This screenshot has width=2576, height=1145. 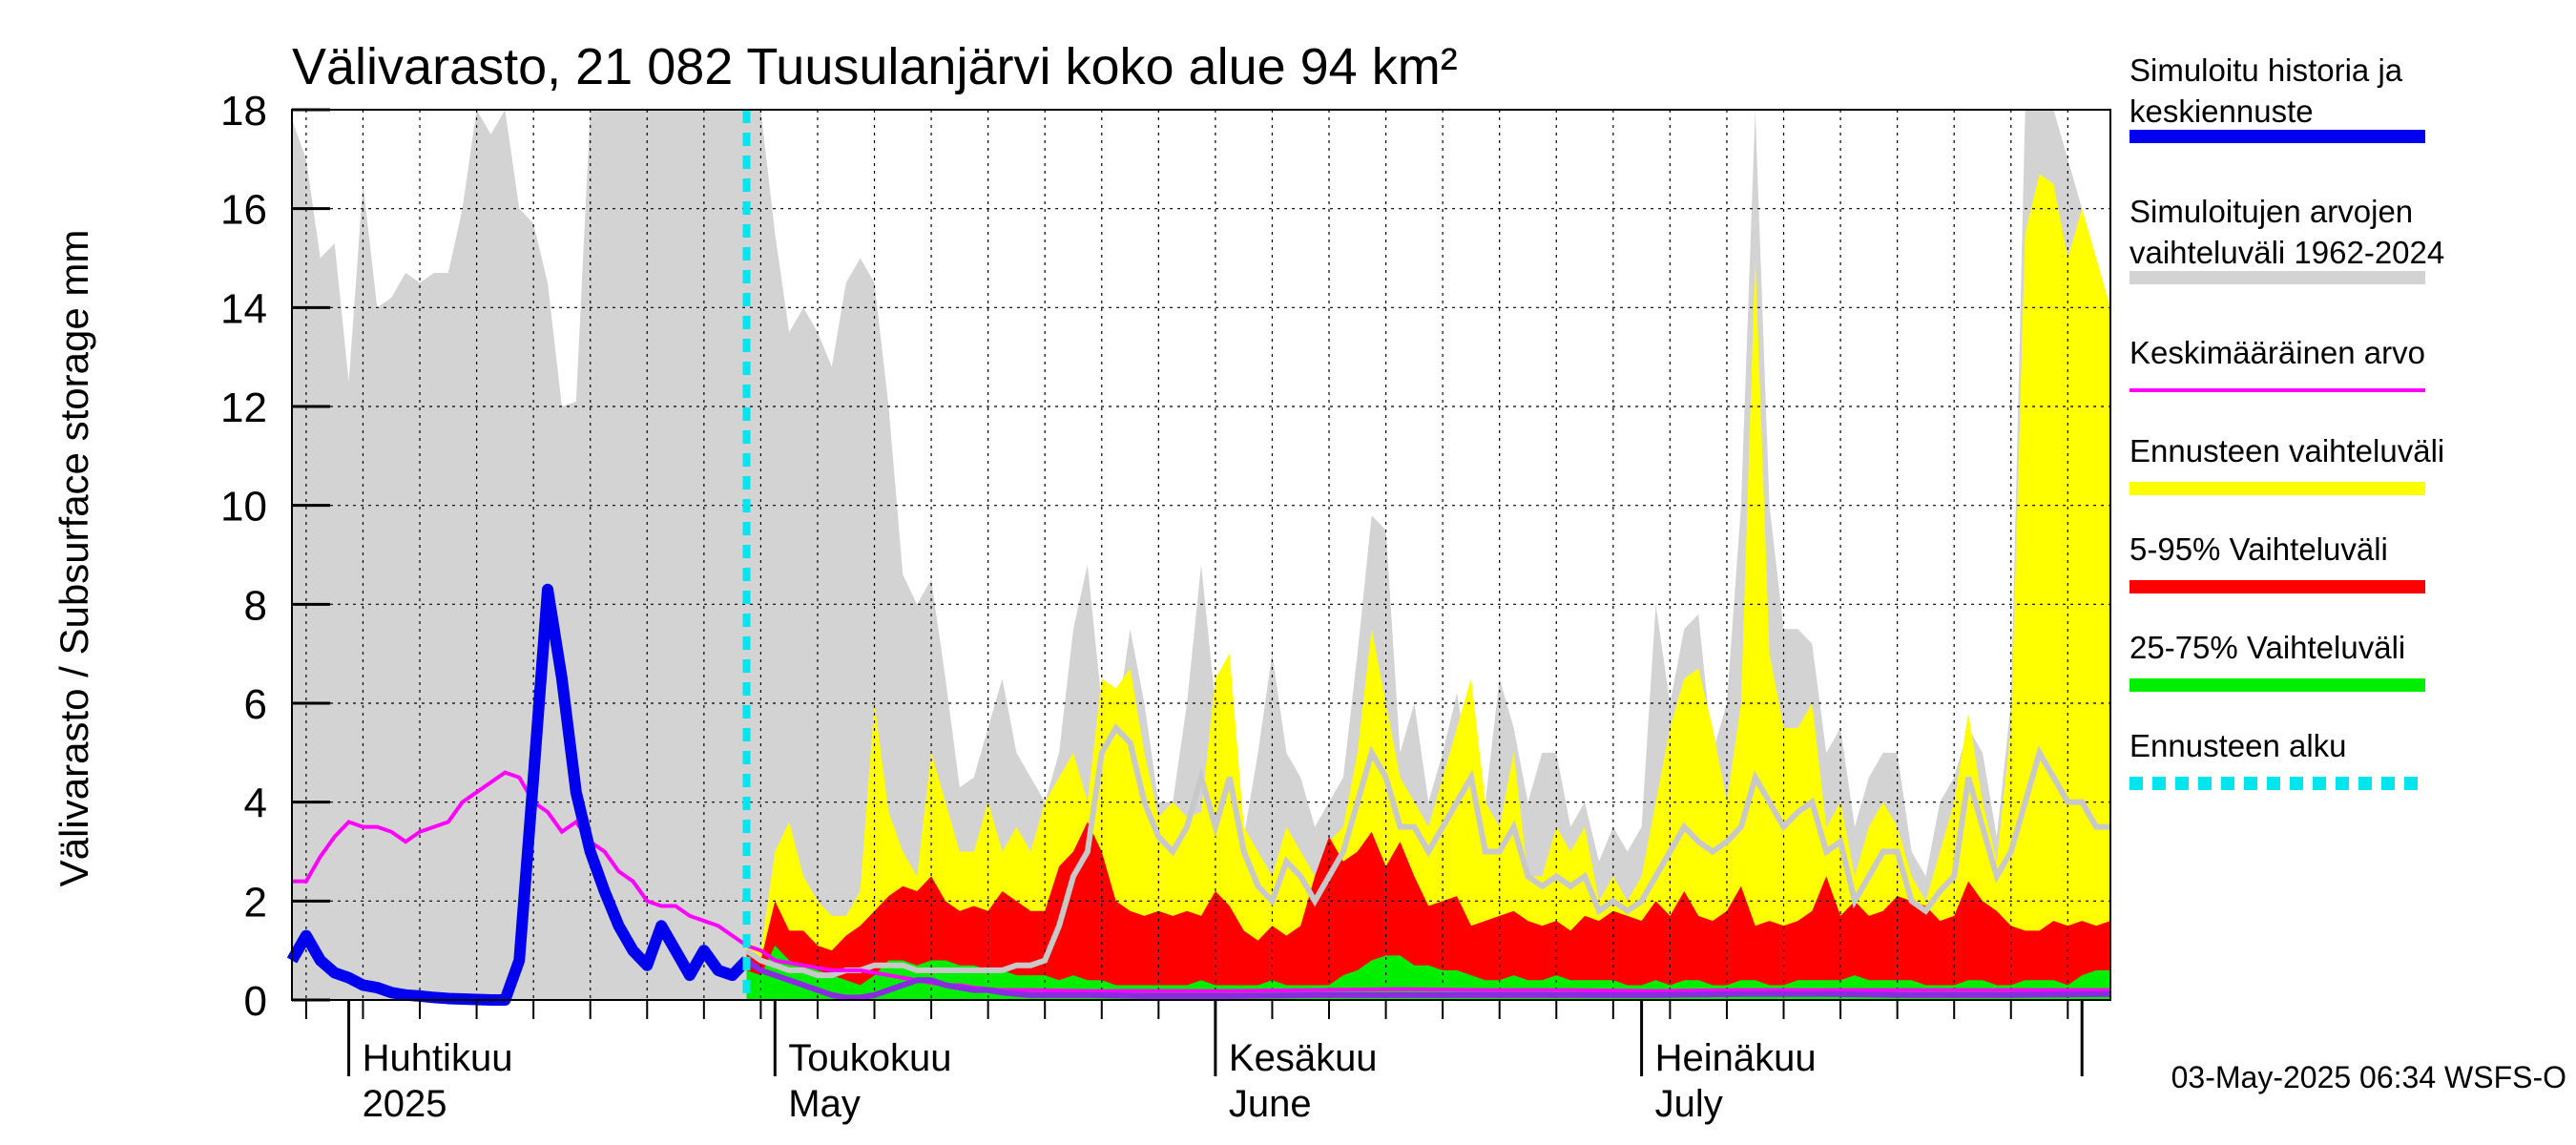 What do you see at coordinates (2258, 549) in the screenshot?
I see `legend-label: 5-95% Vaihteluväli` at bounding box center [2258, 549].